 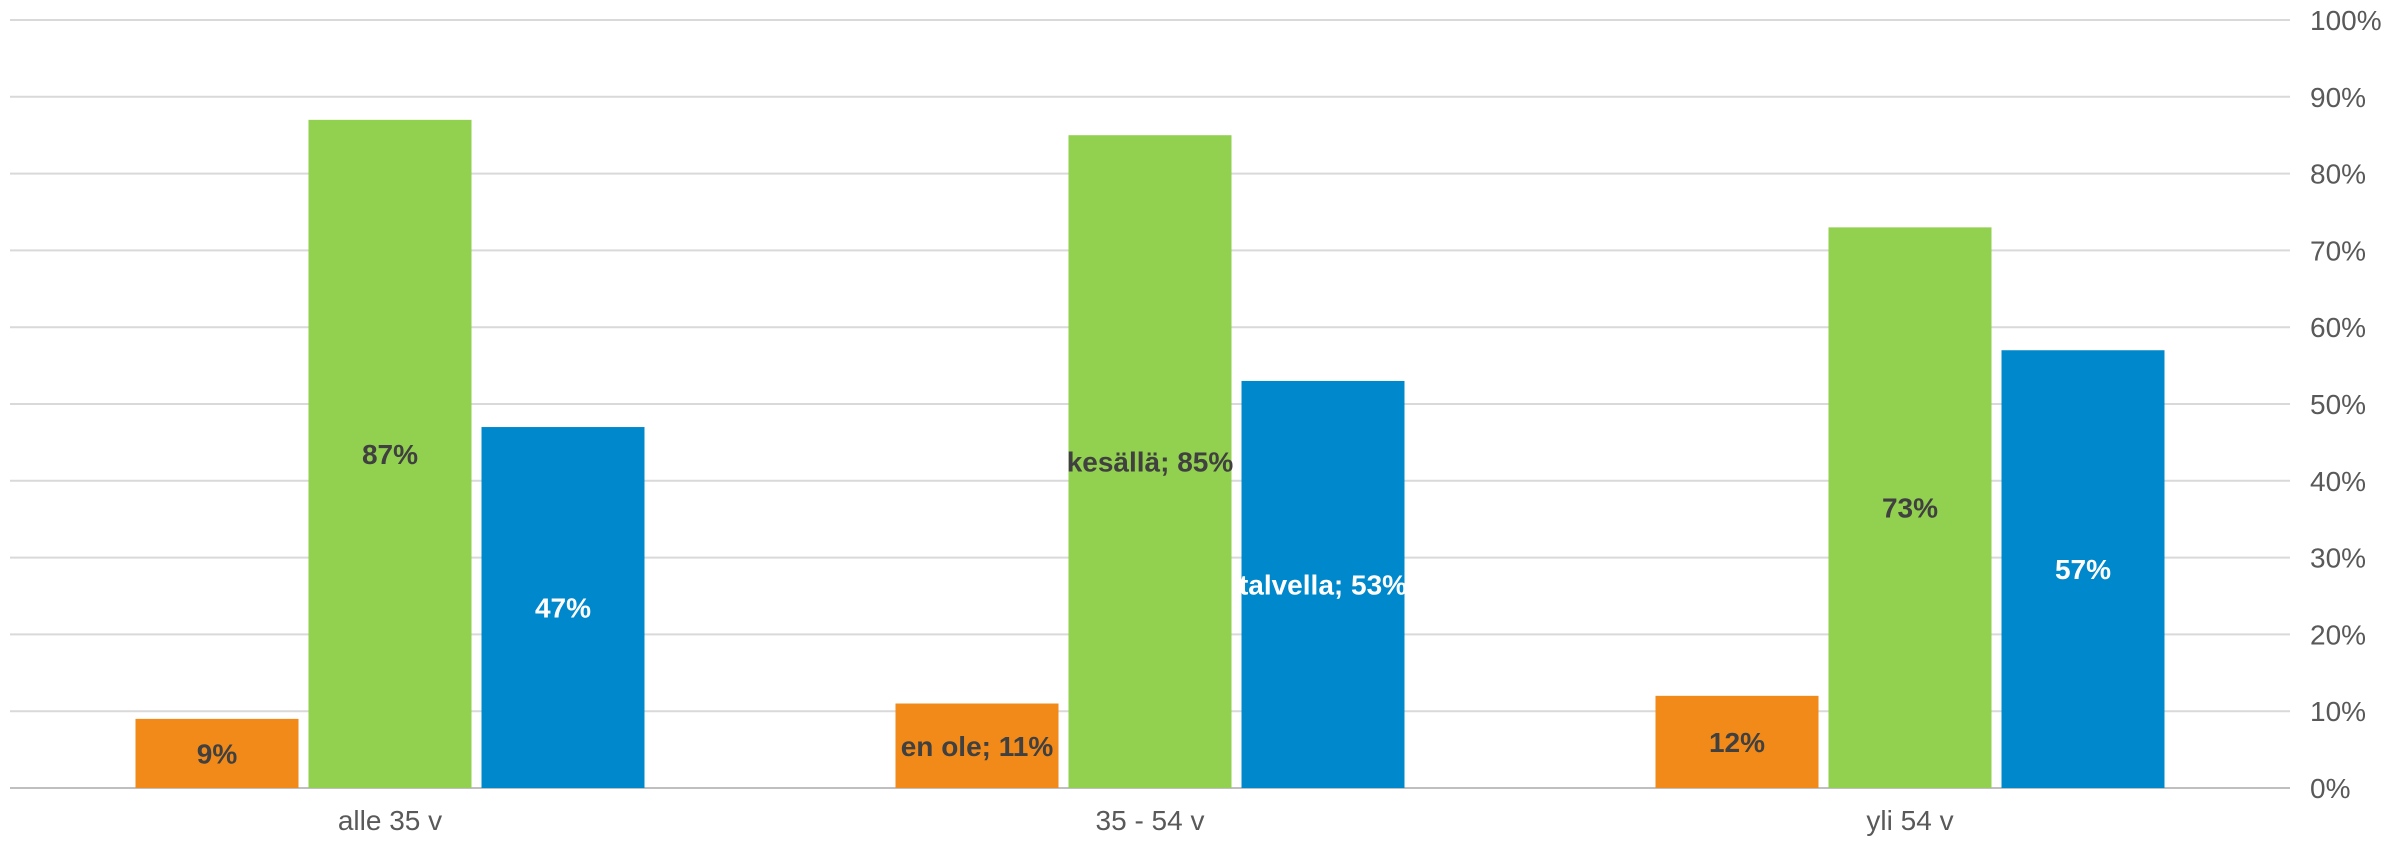 I want to click on y-tick-label: 80%, so click(x=2338, y=174).